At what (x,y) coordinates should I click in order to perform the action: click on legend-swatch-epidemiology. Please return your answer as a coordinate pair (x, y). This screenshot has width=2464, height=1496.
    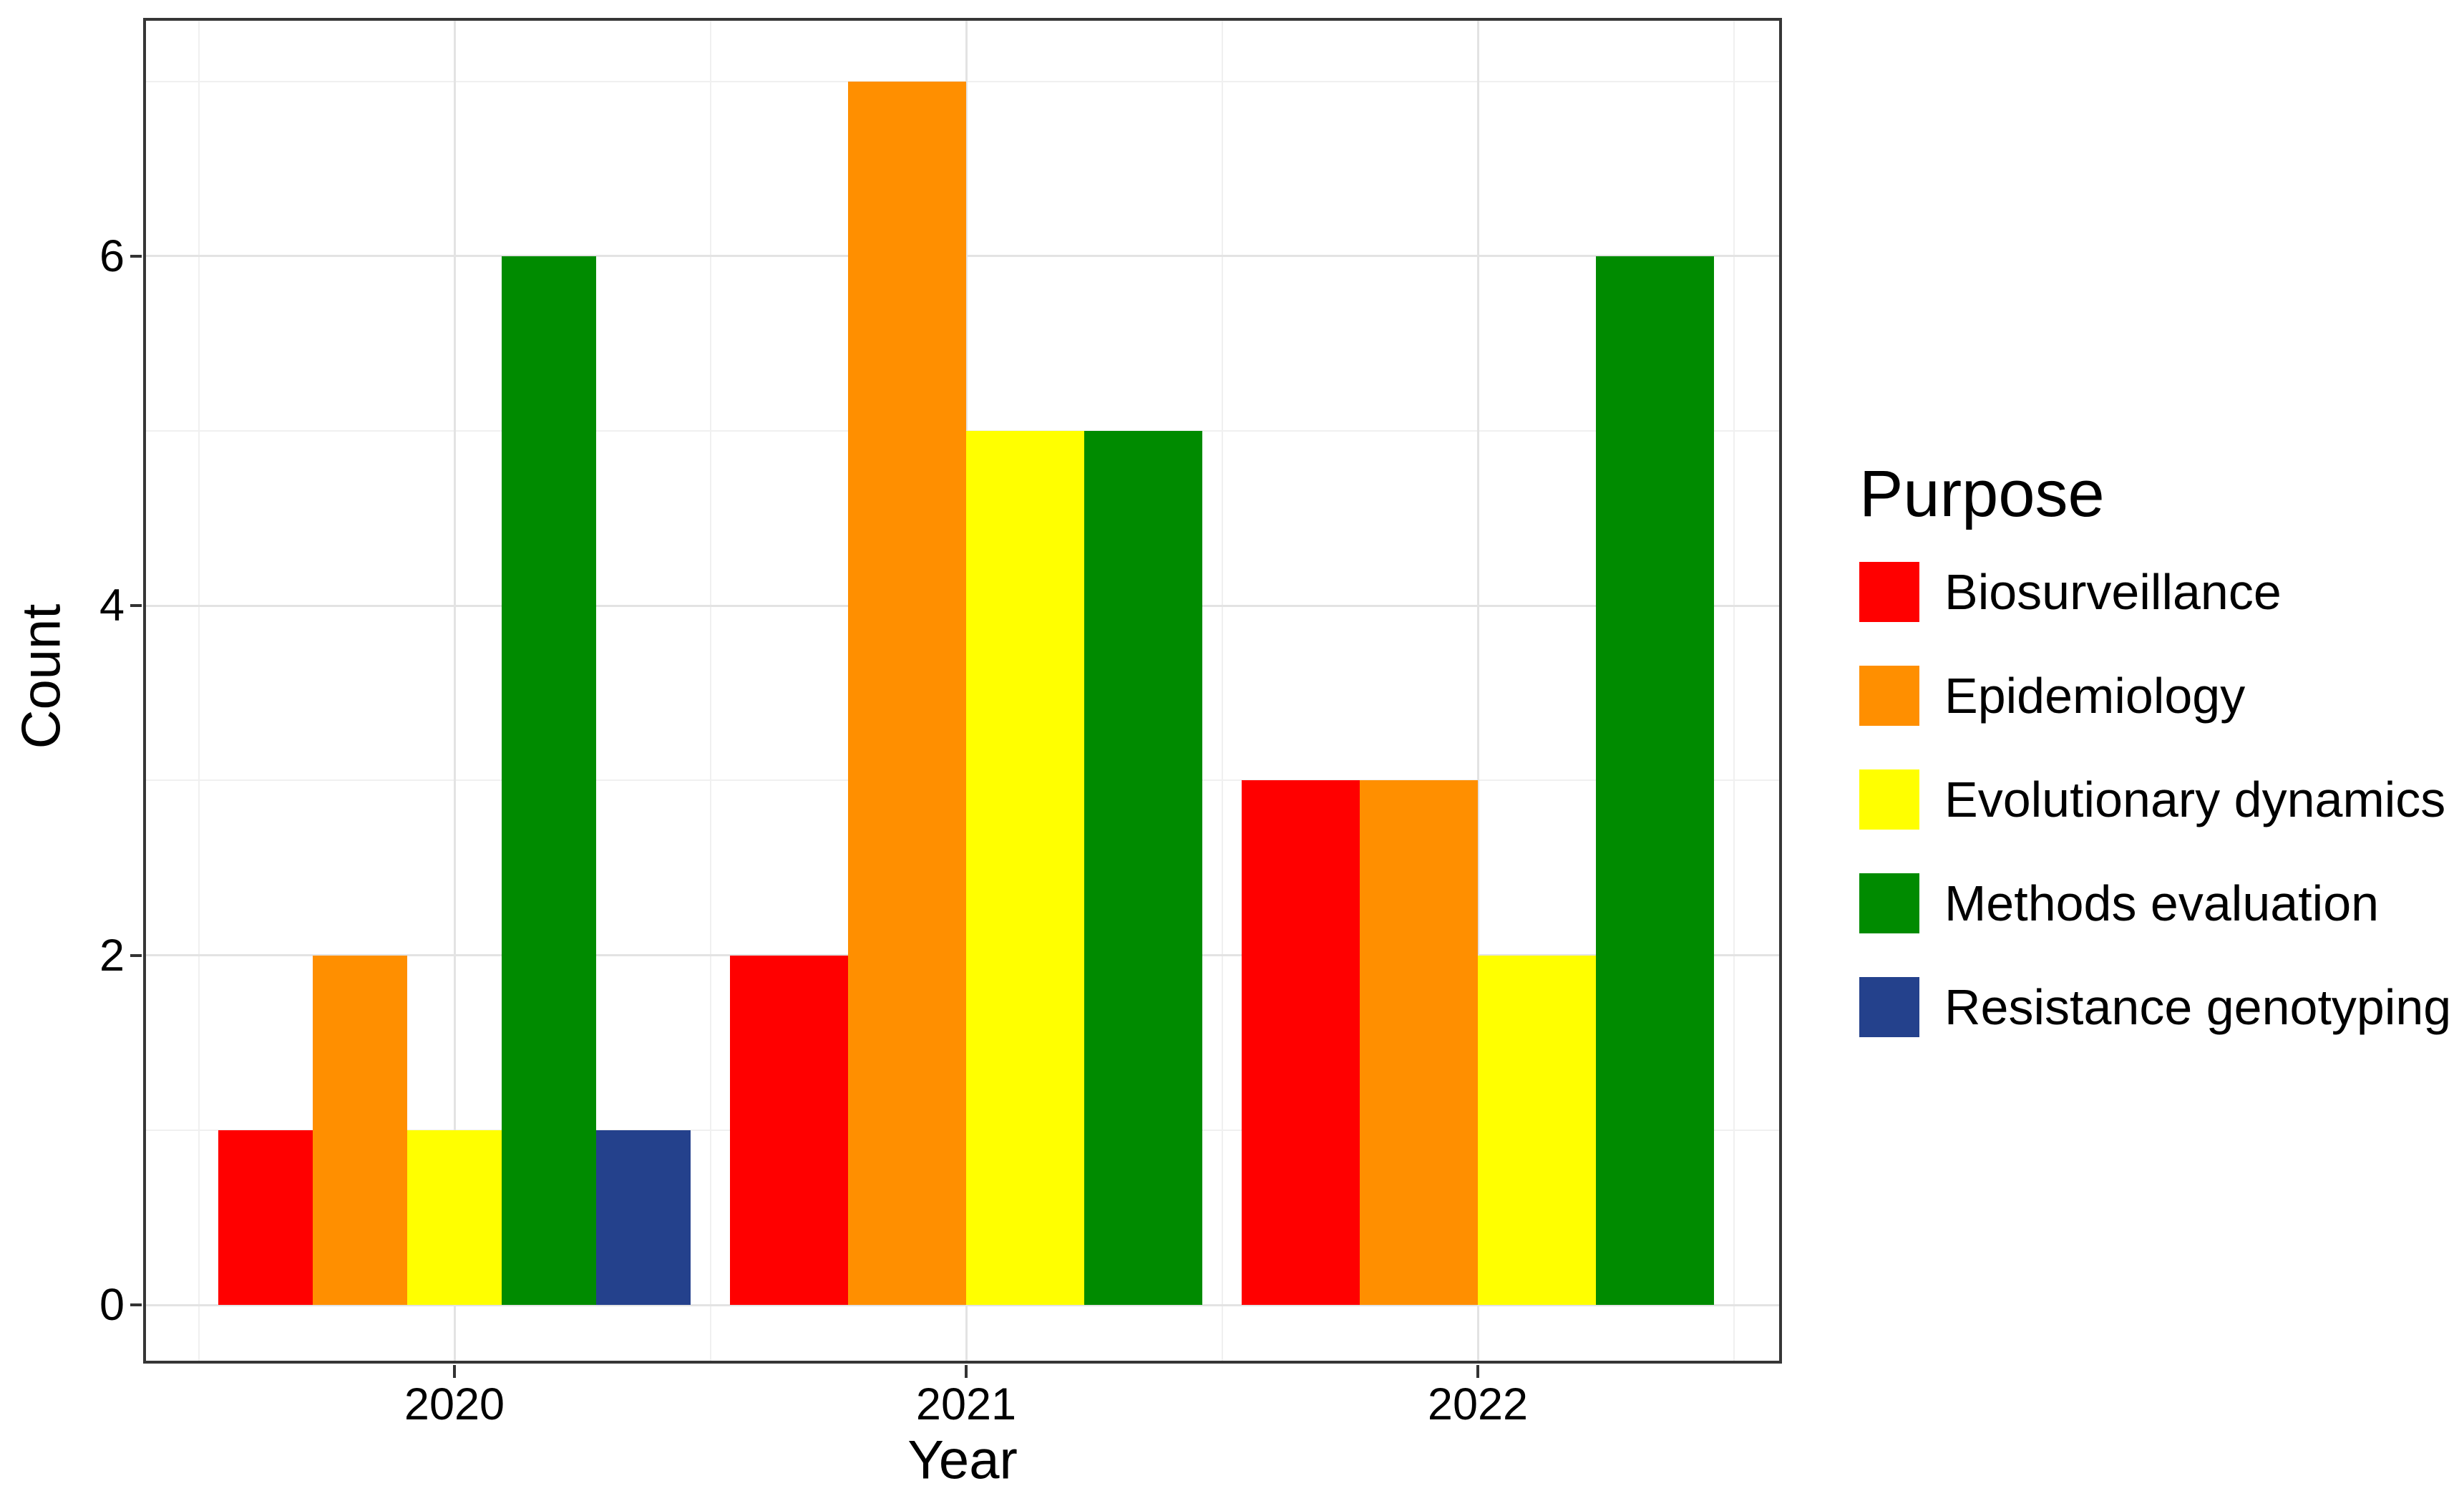
    Looking at the image, I should click on (1889, 696).